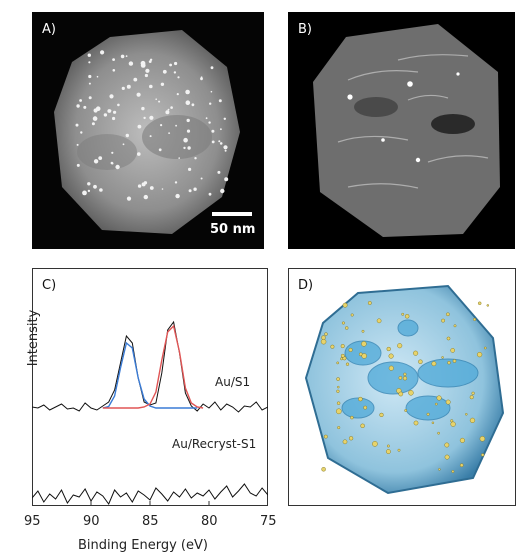 The height and width of the screenshot is (554, 519). I want to click on x-tick-label: 75, so click(268, 521).